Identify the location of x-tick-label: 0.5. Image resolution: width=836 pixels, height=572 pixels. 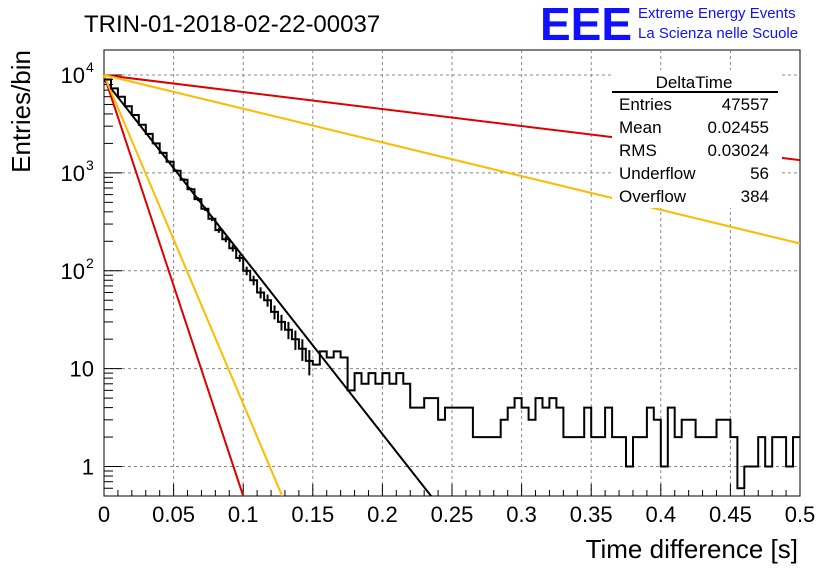
(800, 514).